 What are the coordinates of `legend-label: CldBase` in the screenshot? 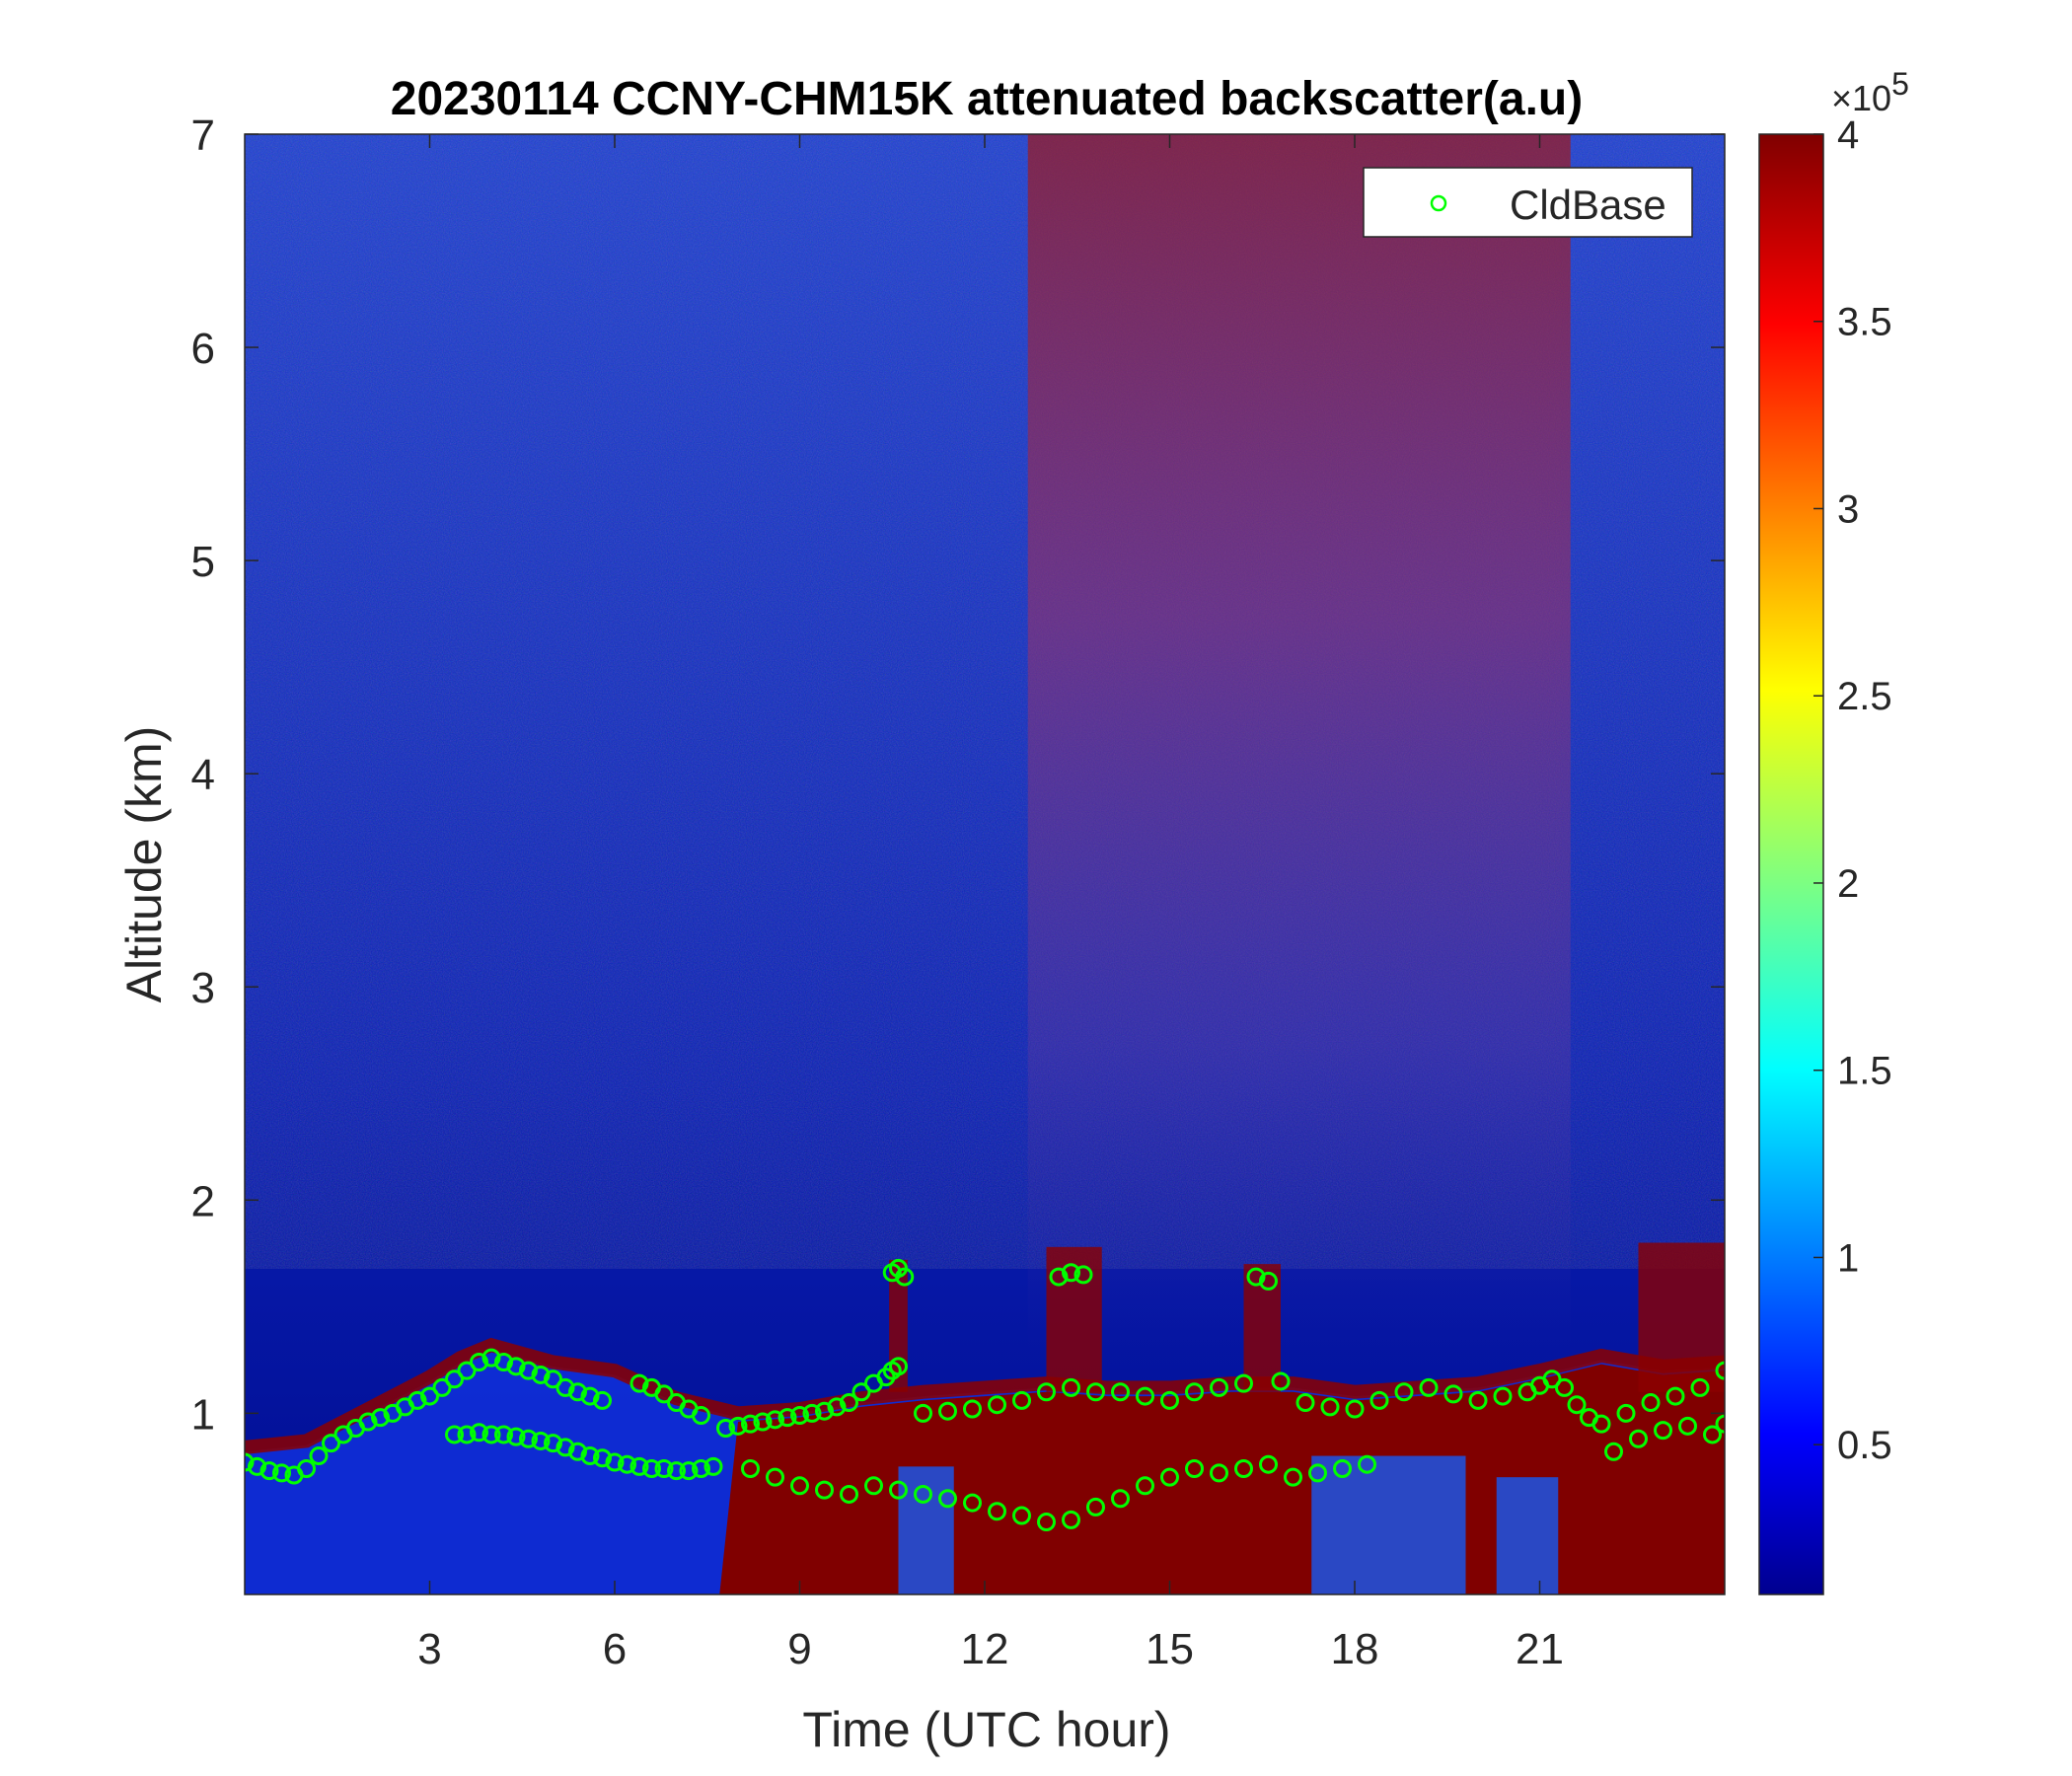 It's located at (1588, 205).